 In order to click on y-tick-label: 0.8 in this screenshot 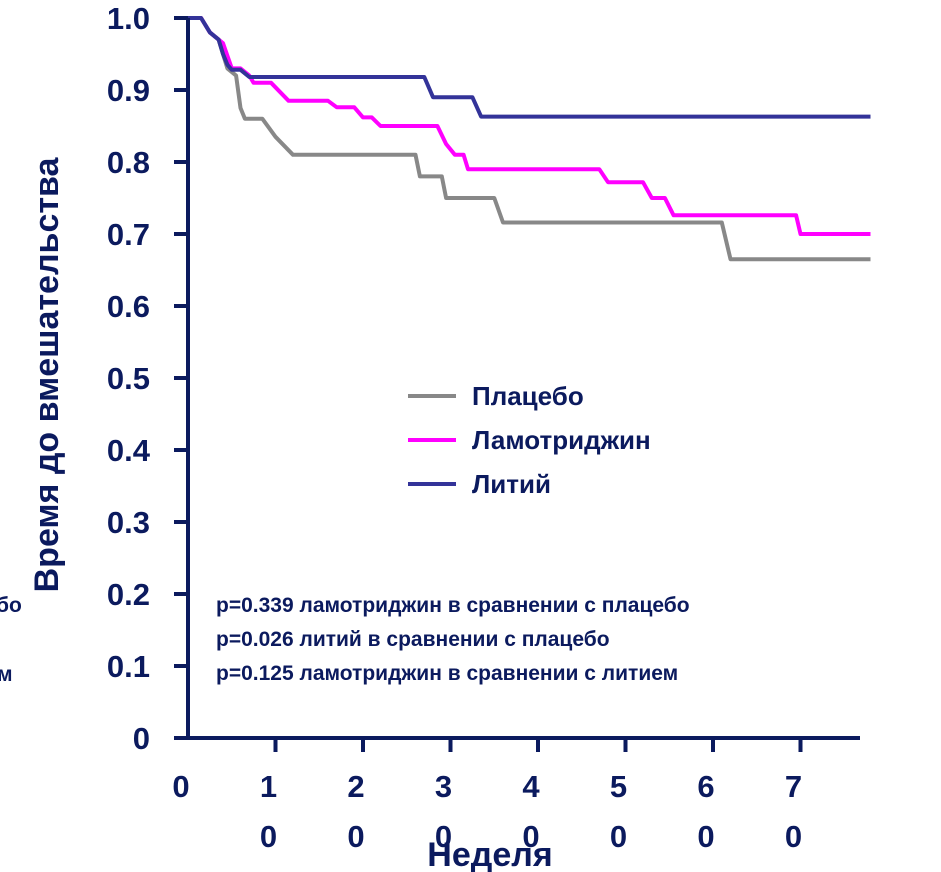, I will do `click(128, 162)`.